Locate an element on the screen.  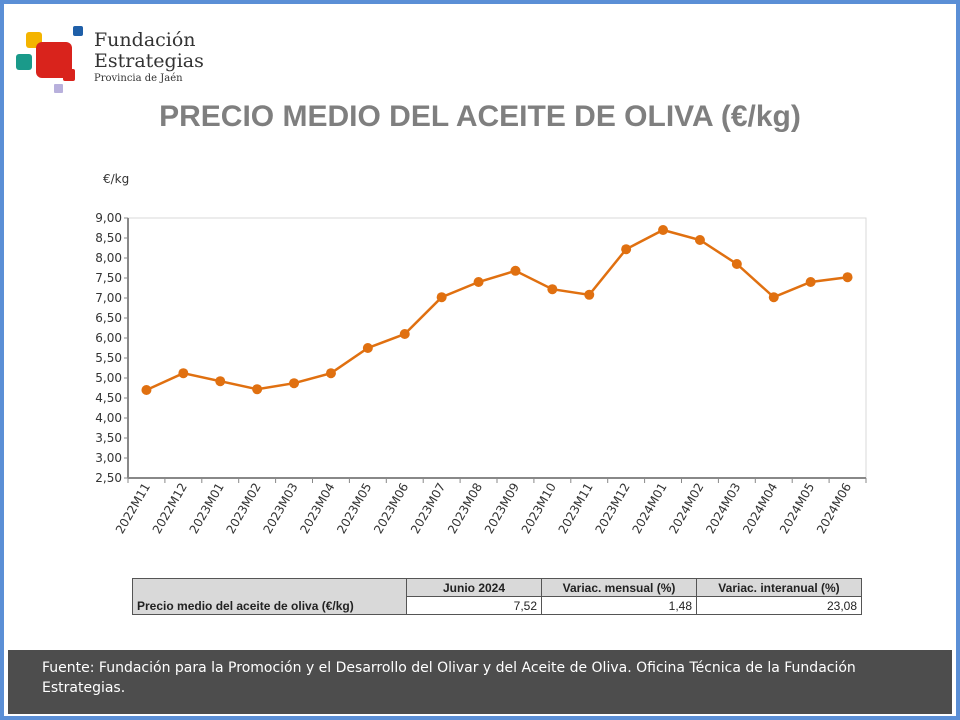
x-tick-label: 2024M06 is located at coordinates (834, 509).